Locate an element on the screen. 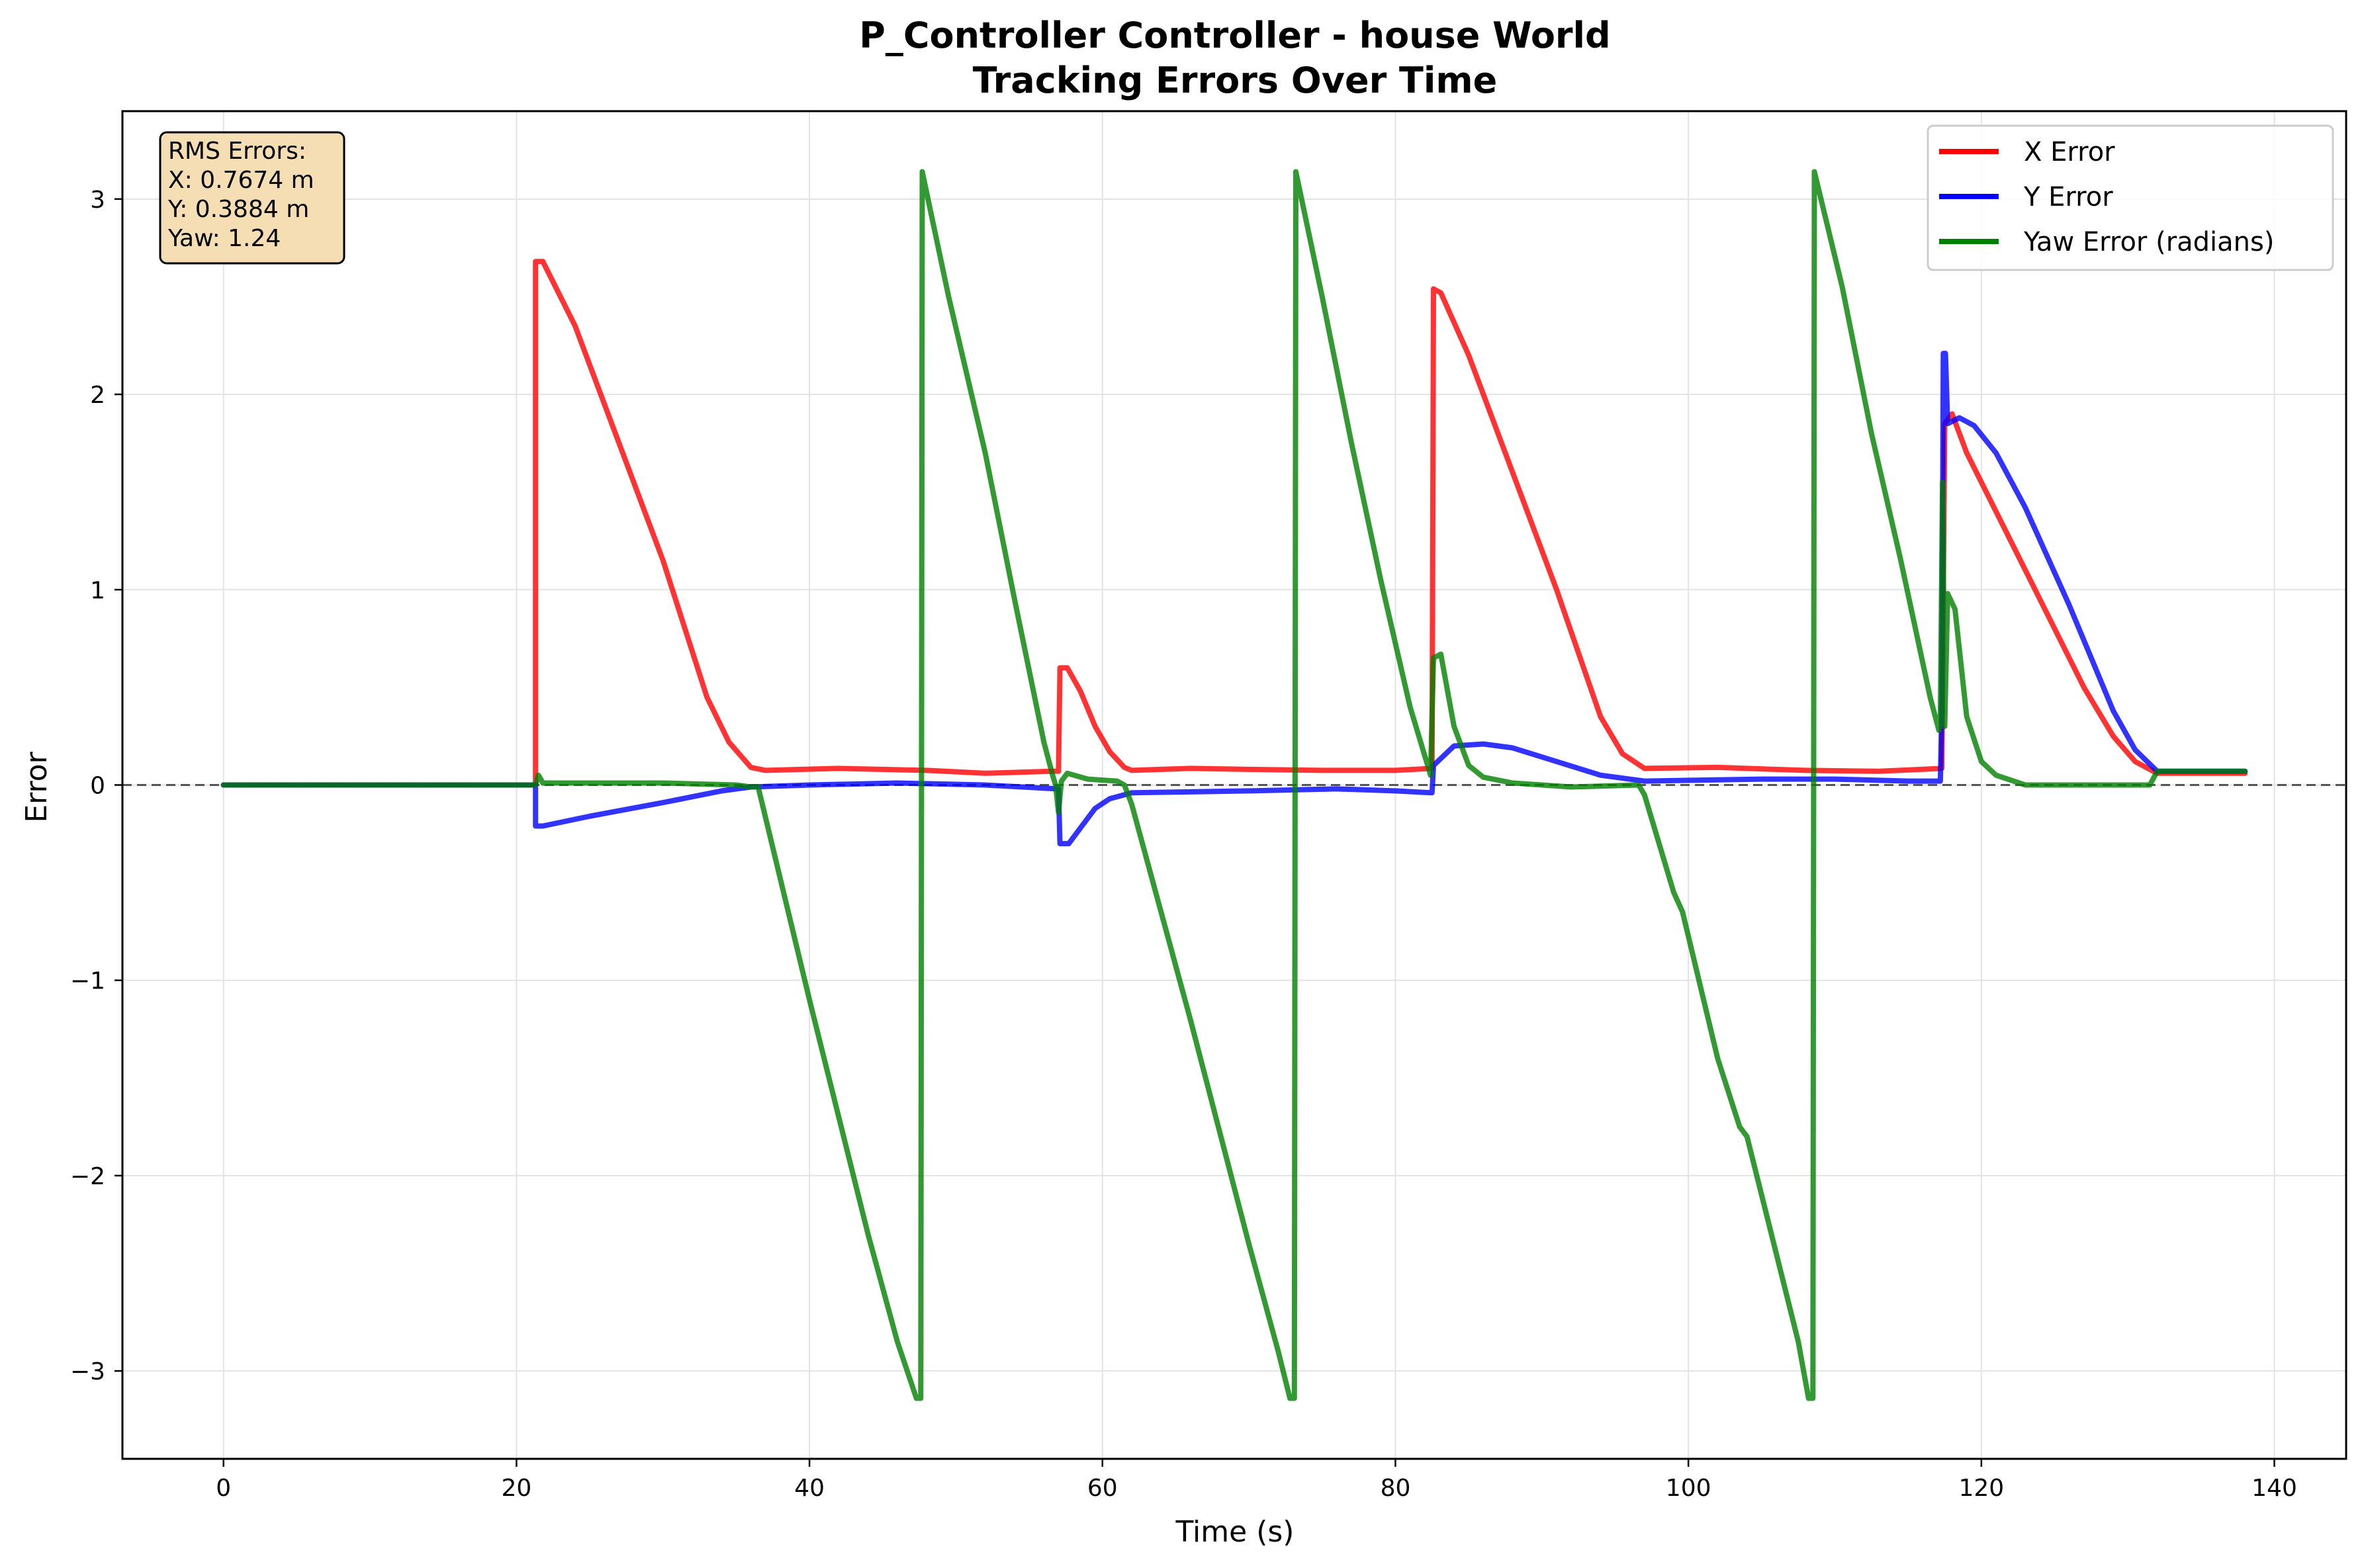  rms-x-value: X: 0.7674 m is located at coordinates (241, 180).